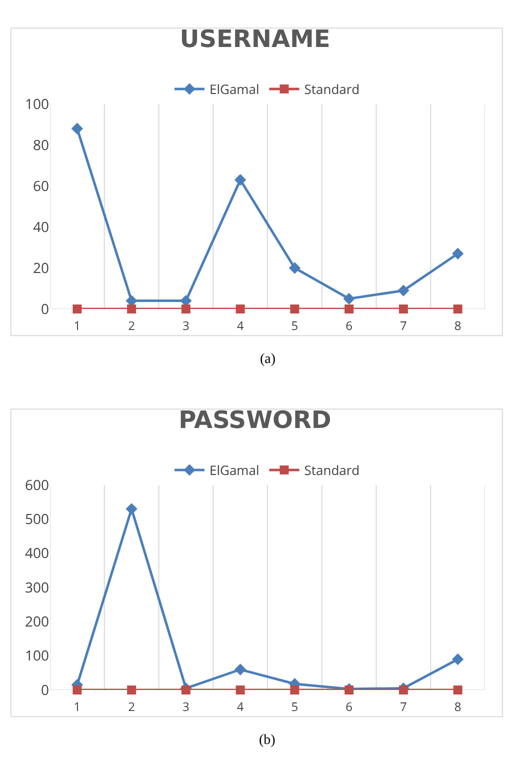  Describe the element at coordinates (255, 420) in the screenshot. I see `chart-title: PASSWORD` at that location.